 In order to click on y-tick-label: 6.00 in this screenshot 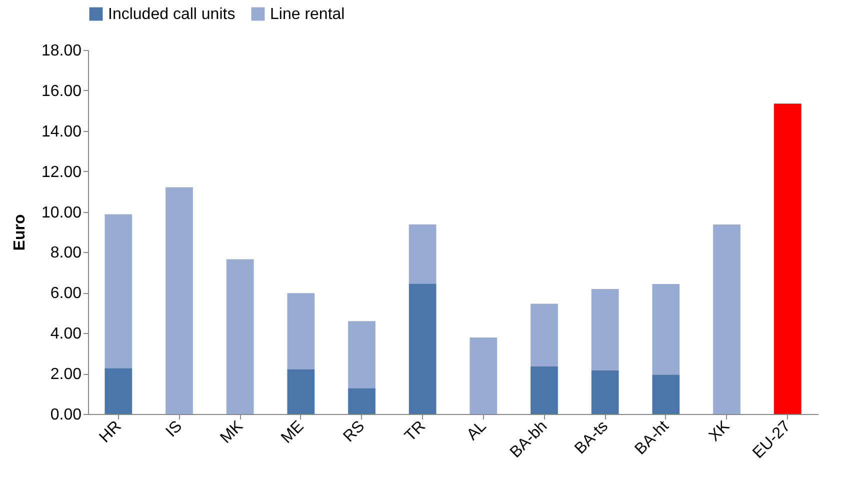, I will do `click(66, 293)`.